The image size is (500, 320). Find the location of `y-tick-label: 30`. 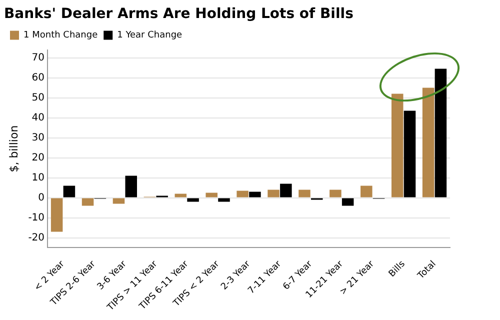

y-tick-label: 30 is located at coordinates (38, 138).